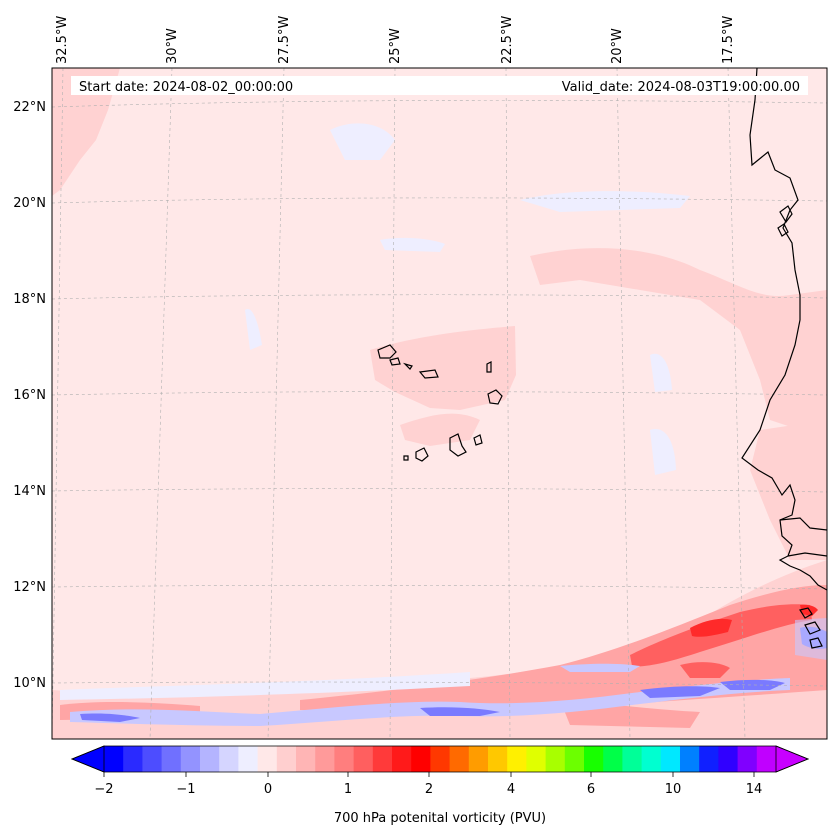 This screenshot has width=837, height=836. I want to click on lon-label: 22.5°W, so click(507, 40).